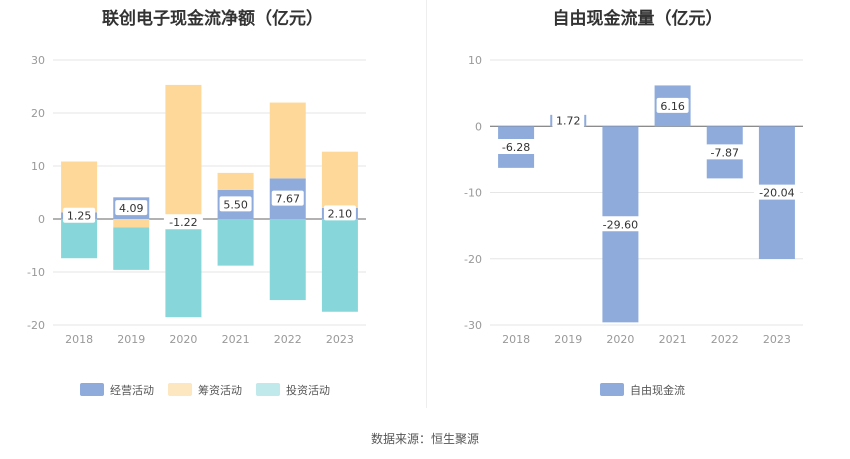  I want to click on data-label-2020: -29.60, so click(620, 224).